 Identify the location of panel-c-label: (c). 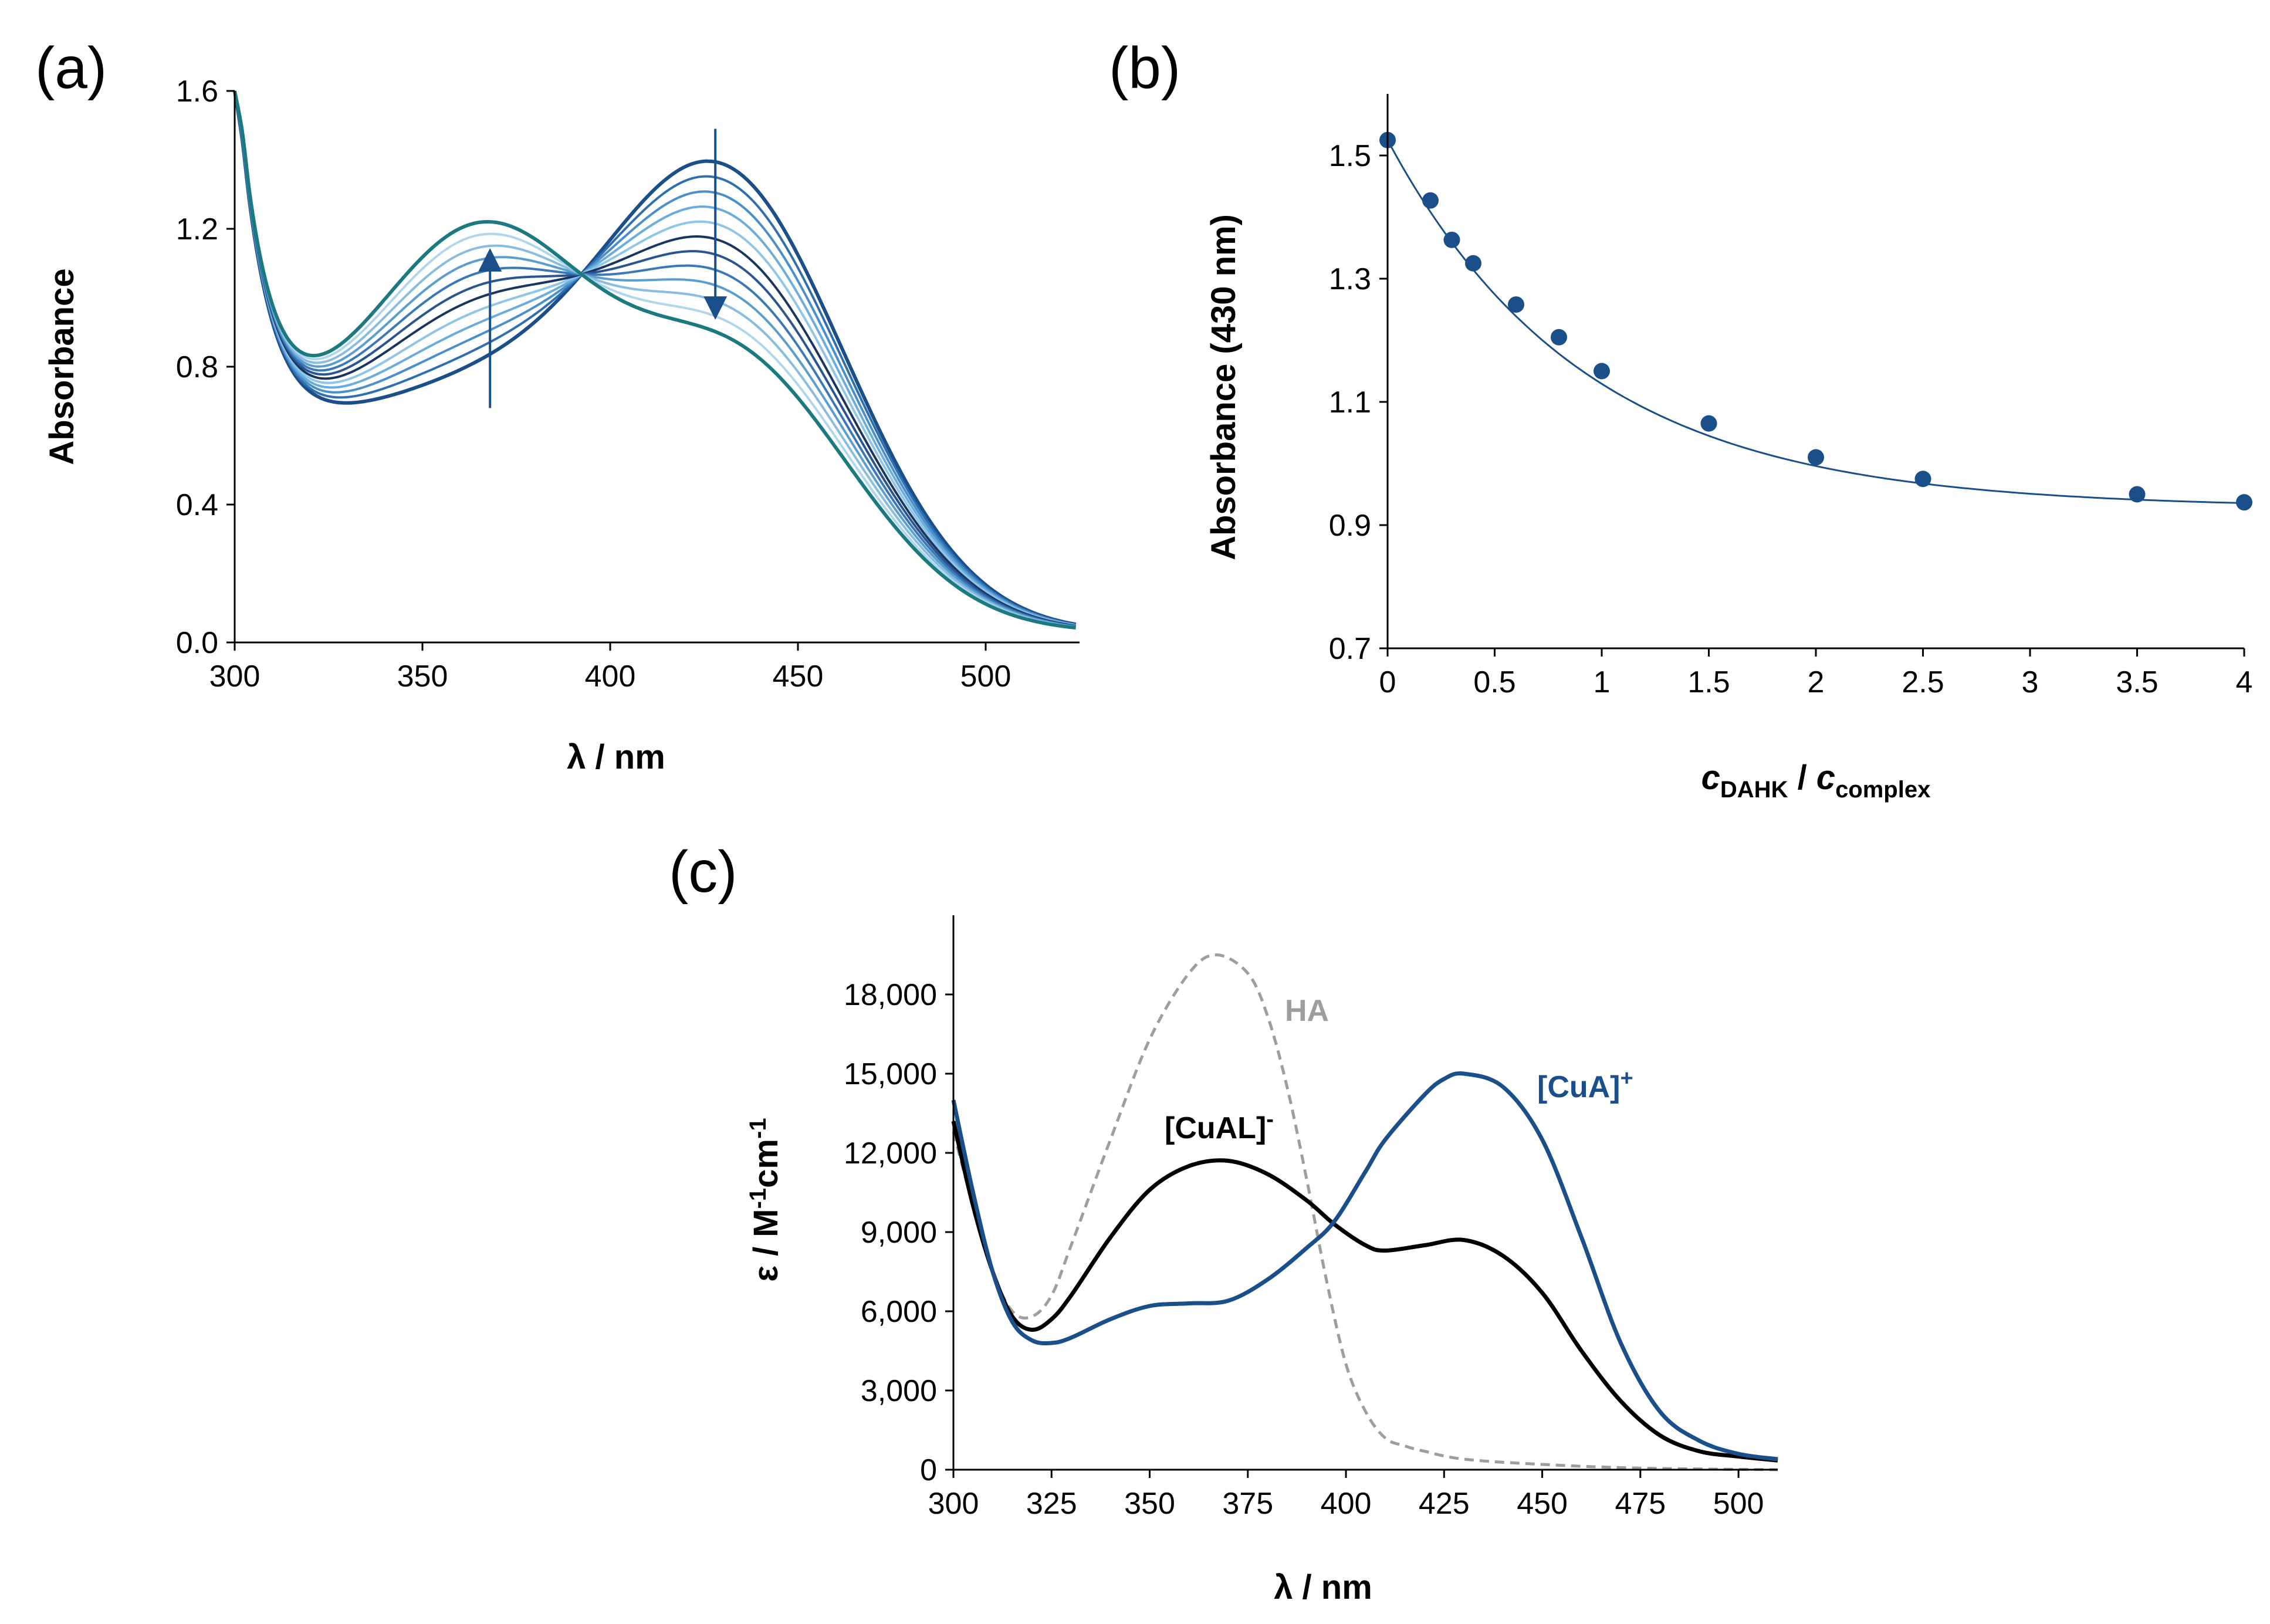
(703, 872).